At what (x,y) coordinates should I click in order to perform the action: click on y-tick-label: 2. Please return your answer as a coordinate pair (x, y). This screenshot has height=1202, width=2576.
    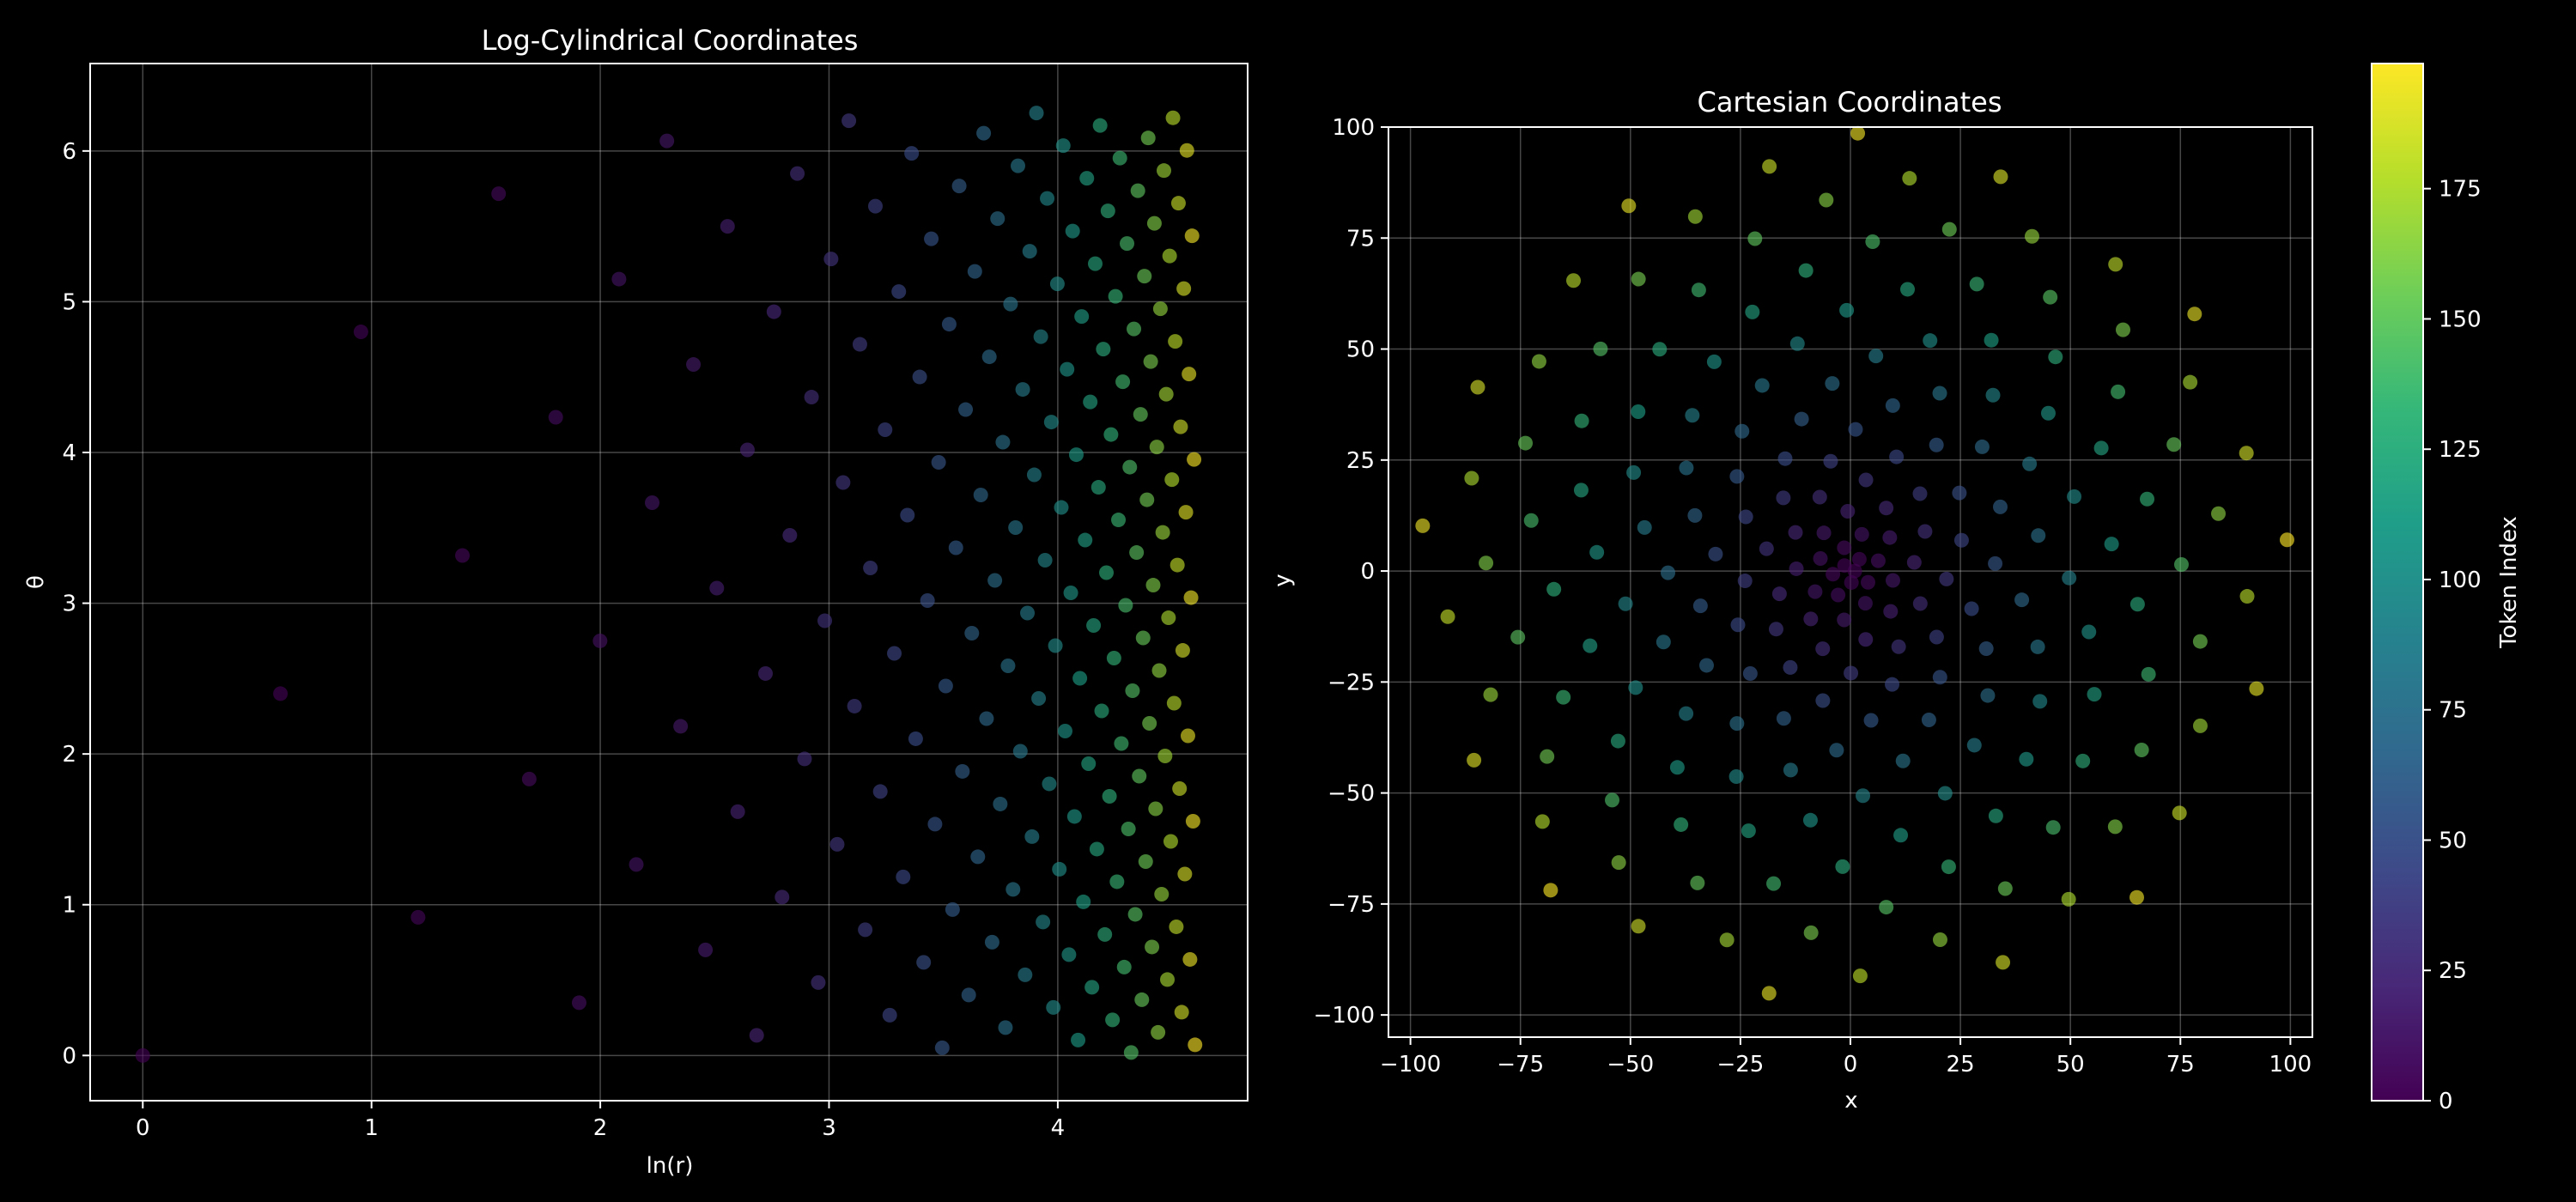
    Looking at the image, I should click on (69, 755).